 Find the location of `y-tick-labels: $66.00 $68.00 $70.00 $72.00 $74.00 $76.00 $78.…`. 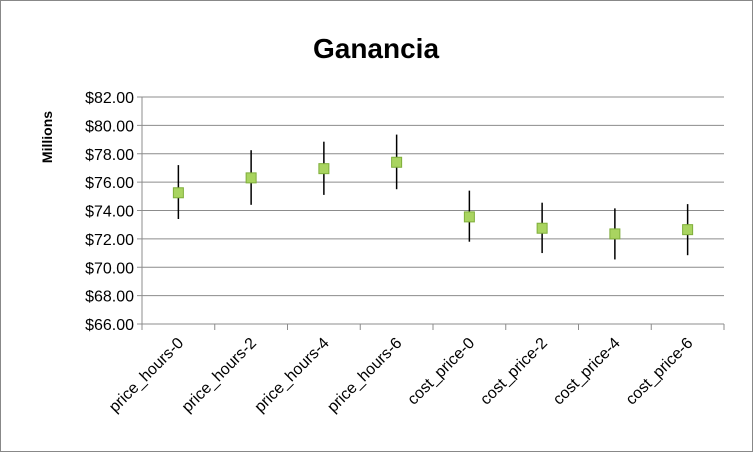

y-tick-labels: $66.00 $68.00 $70.00 $72.00 $74.00 $76.00 $78.… is located at coordinates (109, 212).